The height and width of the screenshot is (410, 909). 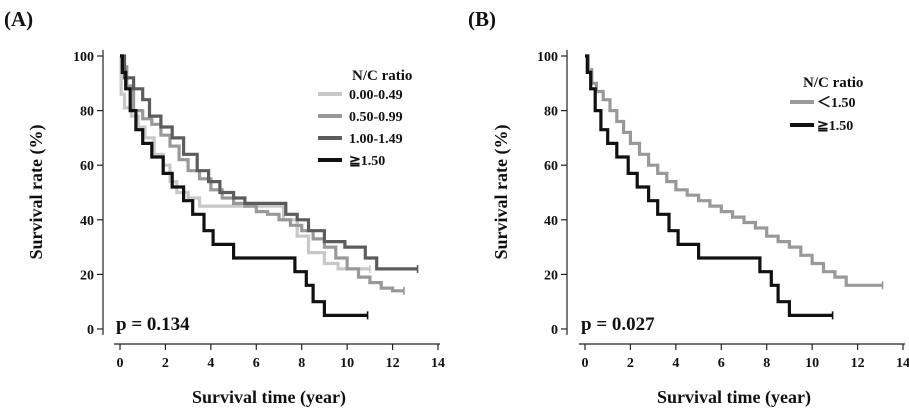 I want to click on p-value-text: p = 0.134, so click(x=153, y=324).